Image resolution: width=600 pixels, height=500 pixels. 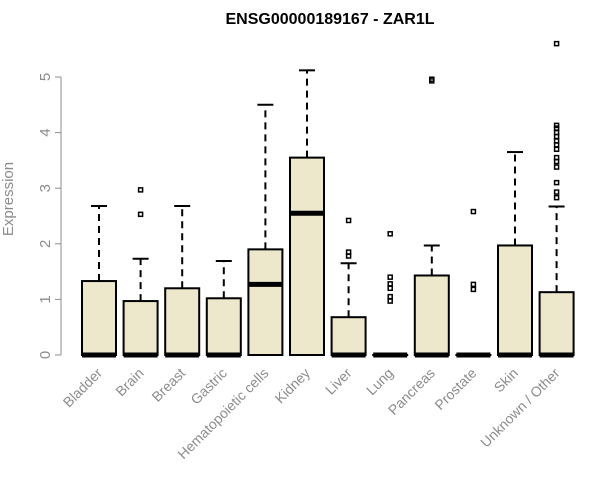 What do you see at coordinates (49, 216) in the screenshot?
I see `y-axis: 0 1 2 3 4 5` at bounding box center [49, 216].